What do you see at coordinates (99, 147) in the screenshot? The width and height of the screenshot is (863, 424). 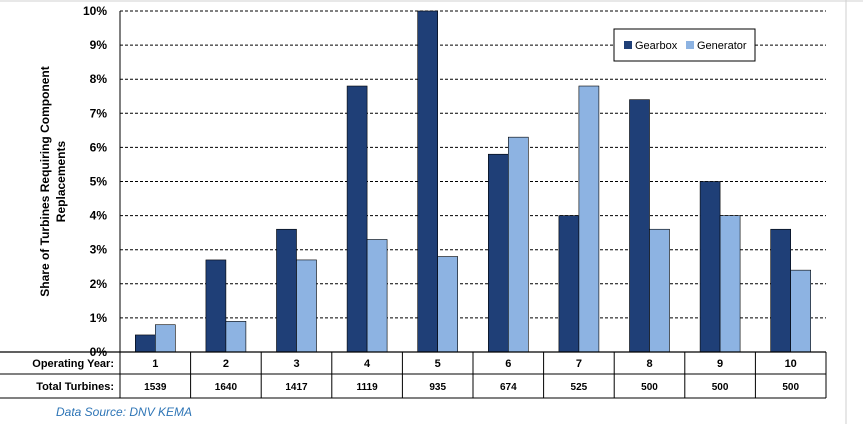 I see `y-tick-label: 6%` at bounding box center [99, 147].